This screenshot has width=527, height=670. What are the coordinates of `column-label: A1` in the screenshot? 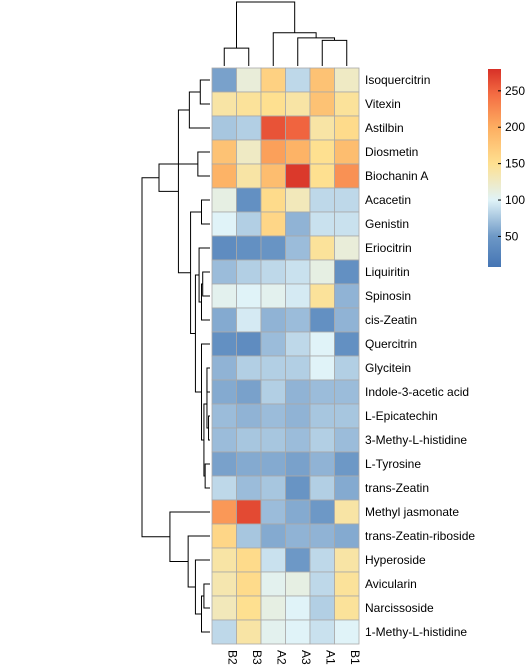 It's located at (330, 657).